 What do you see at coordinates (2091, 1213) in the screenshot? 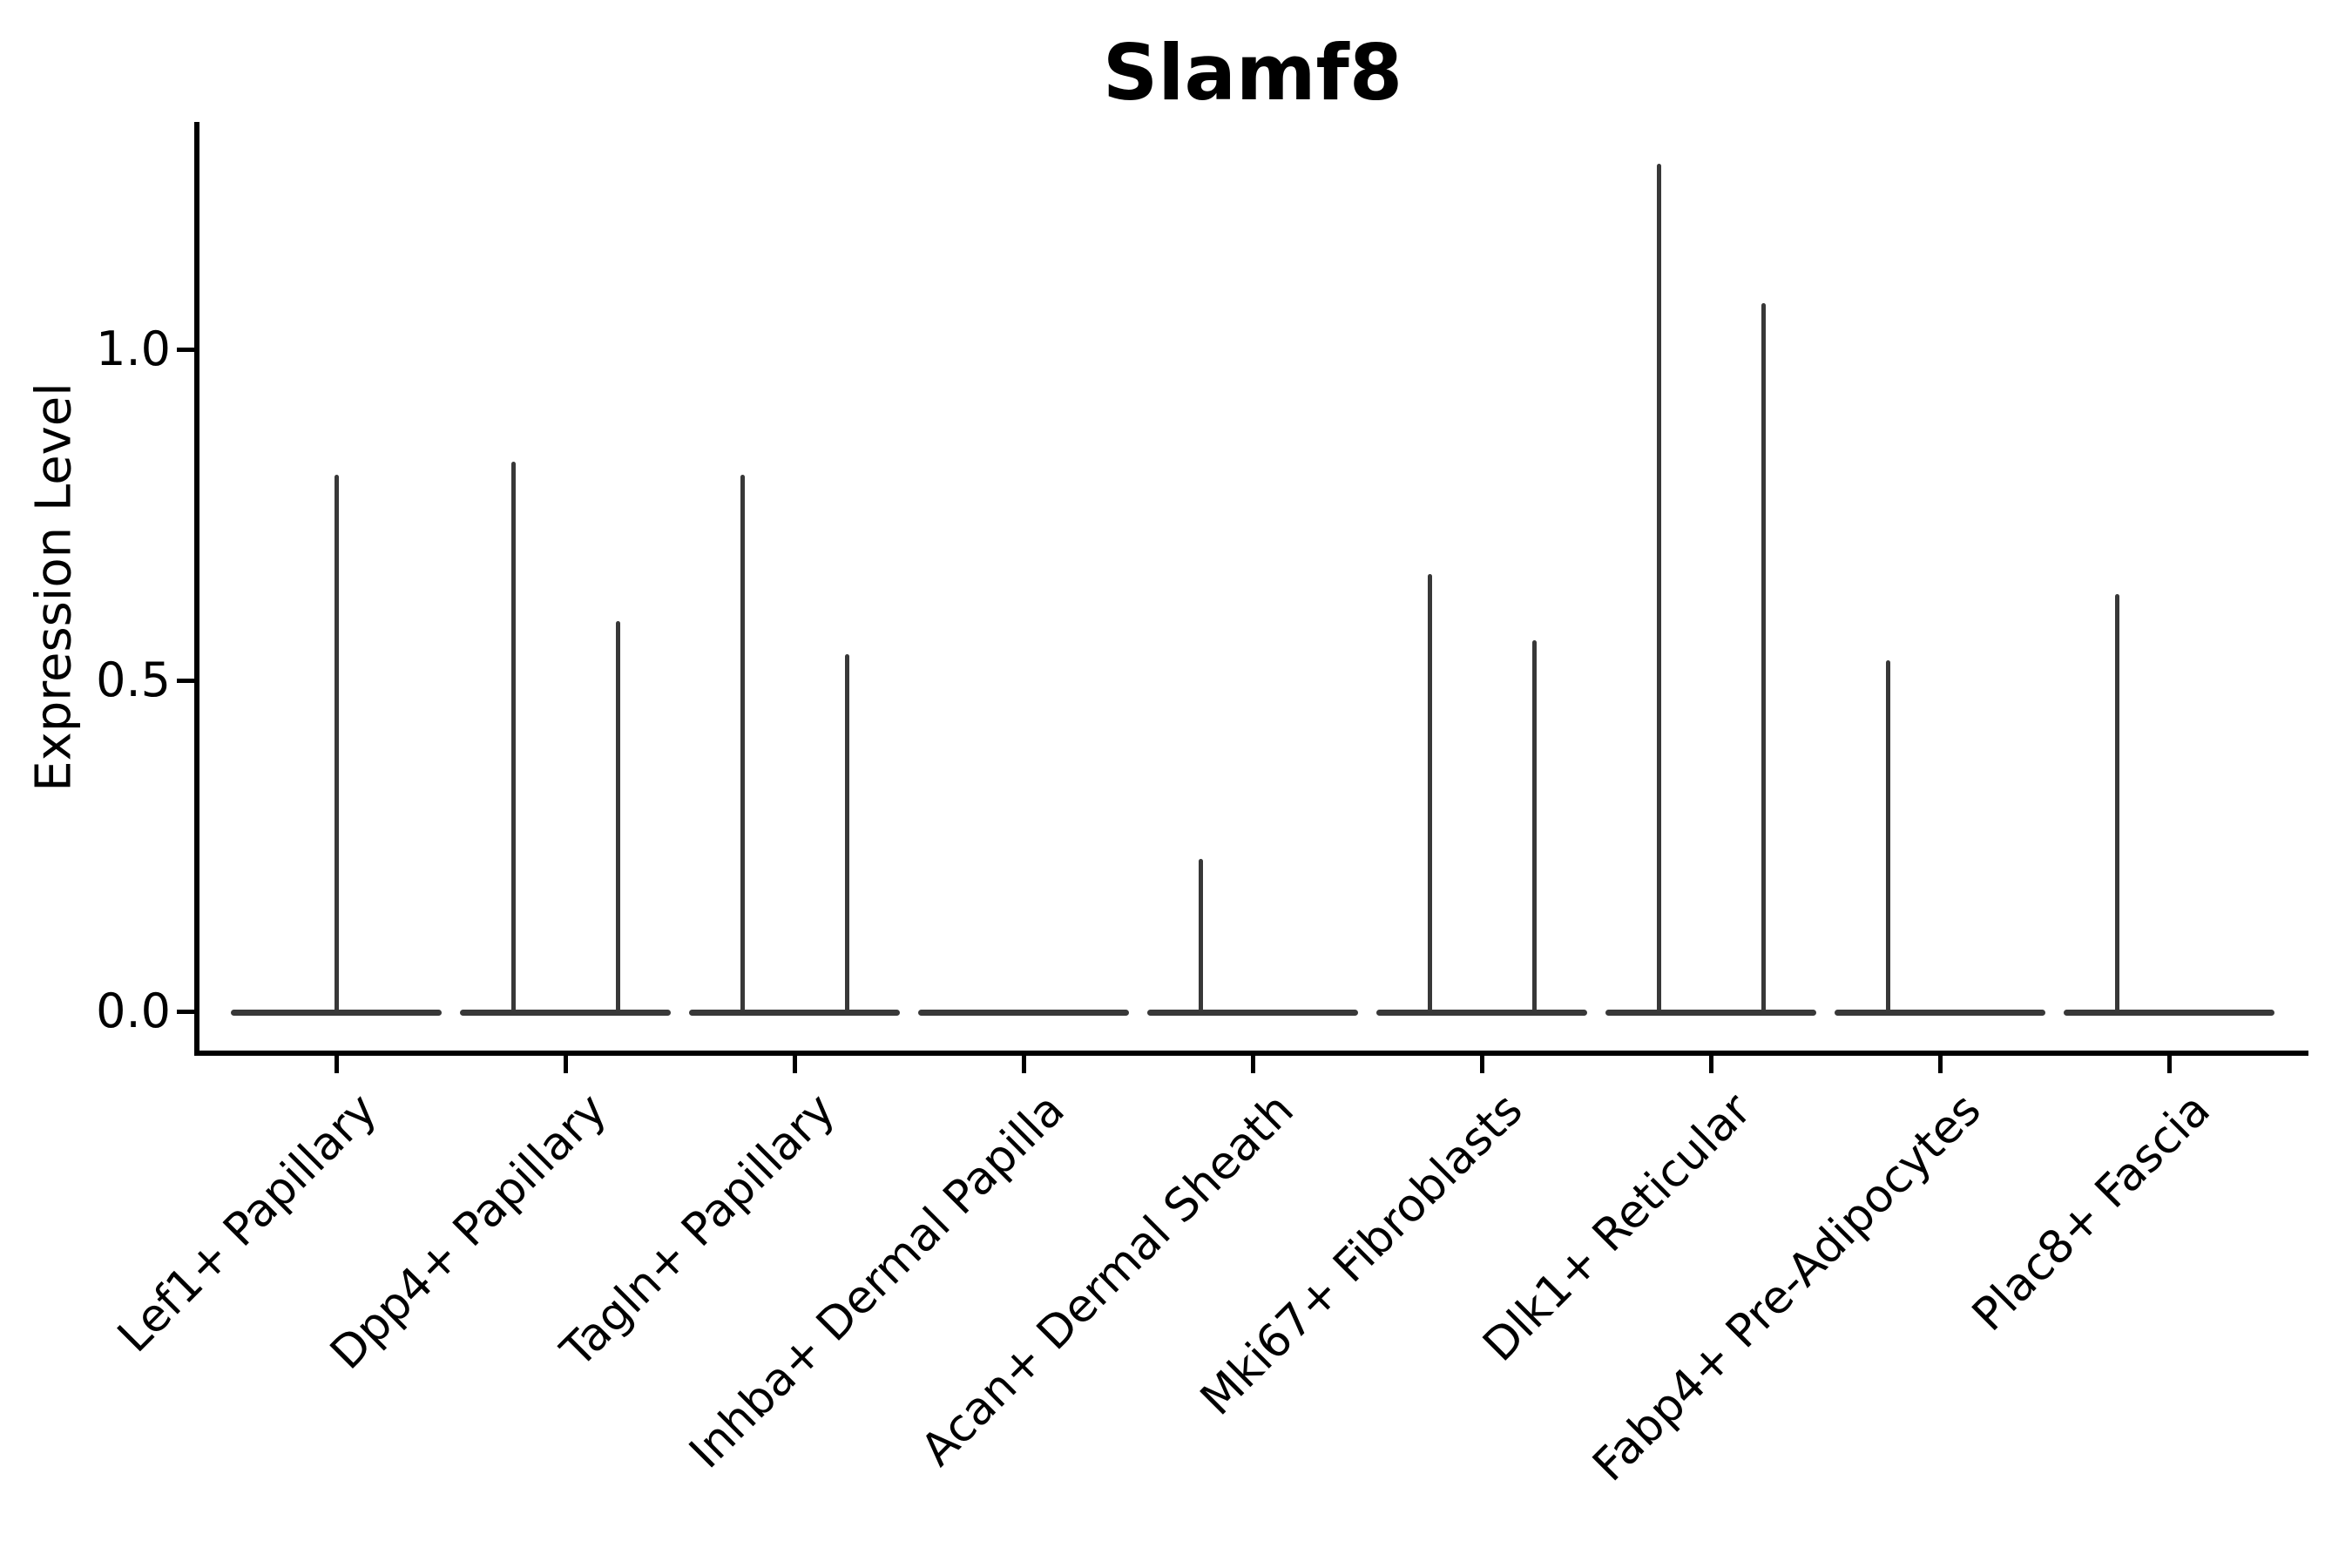
I see `x-tick-label: Plac8+ Fascia` at bounding box center [2091, 1213].